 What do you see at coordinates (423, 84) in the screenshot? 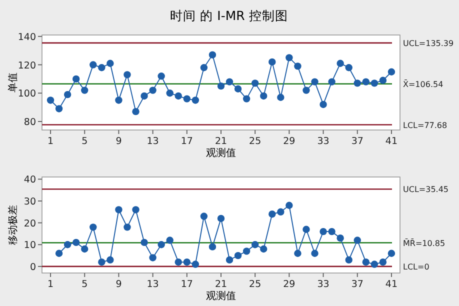
I see `ref-line-label: X̄=106.54` at bounding box center [423, 84].